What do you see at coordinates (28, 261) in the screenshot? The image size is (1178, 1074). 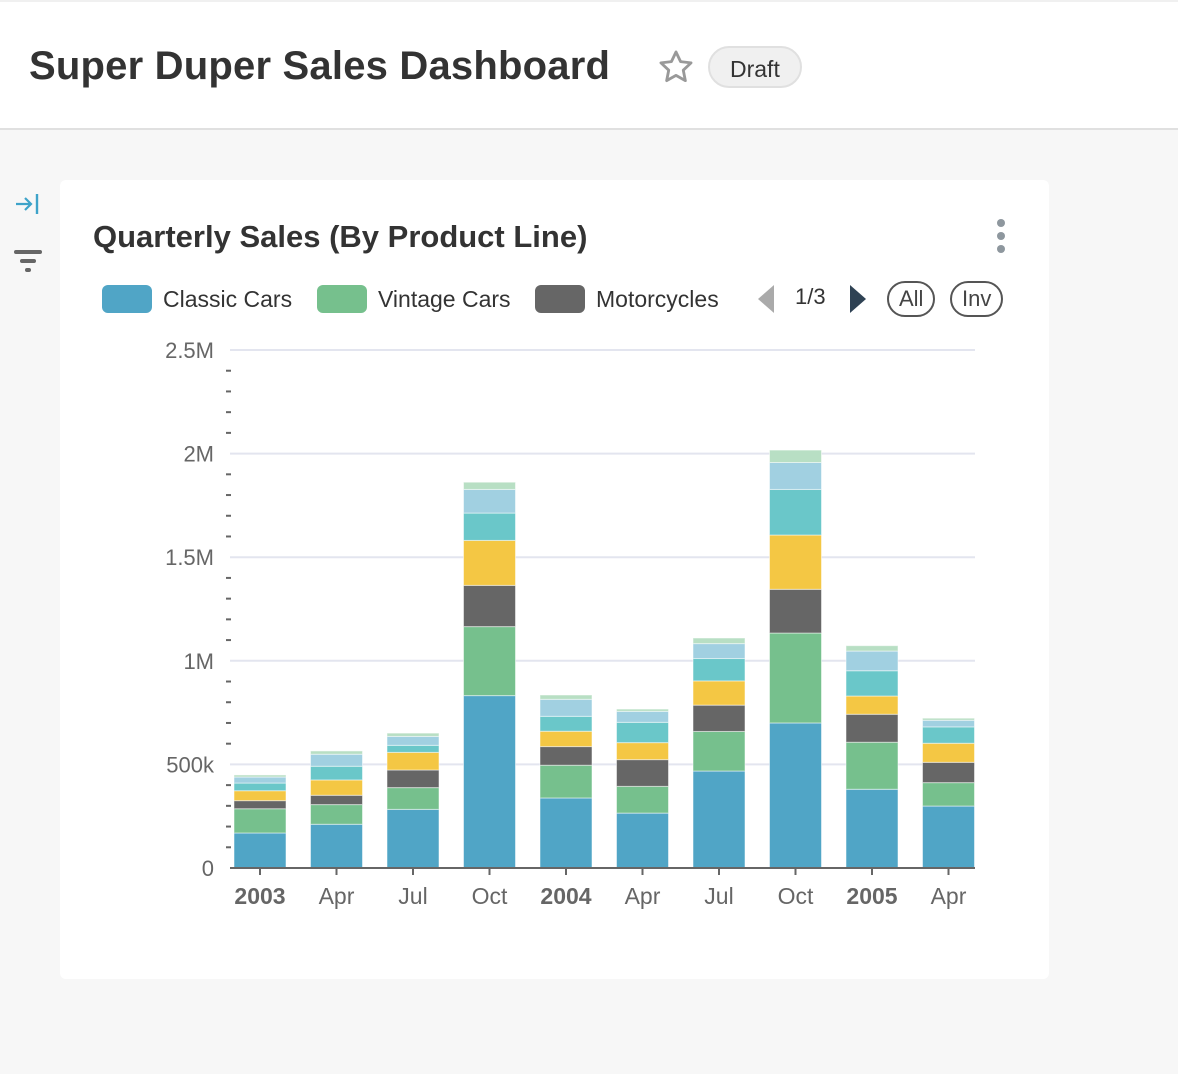 I see `filter-icon` at bounding box center [28, 261].